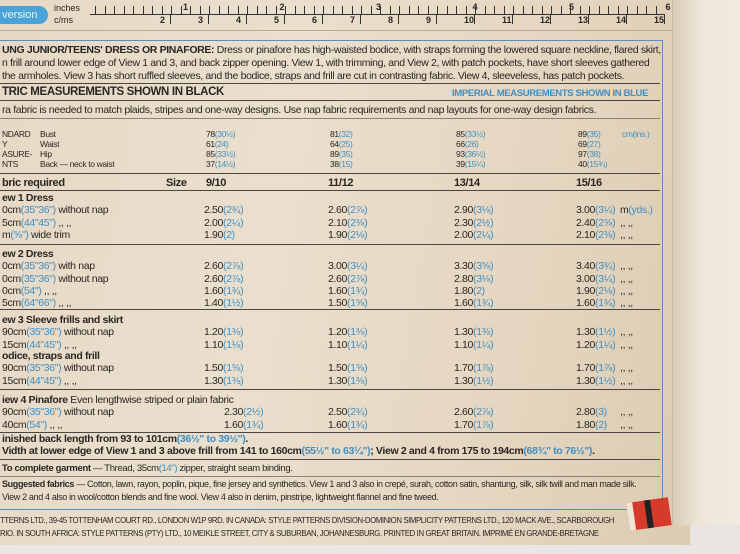 The height and width of the screenshot is (554, 740). Describe the element at coordinates (467, 183) in the screenshot. I see `size-column-header: 13/14` at that location.